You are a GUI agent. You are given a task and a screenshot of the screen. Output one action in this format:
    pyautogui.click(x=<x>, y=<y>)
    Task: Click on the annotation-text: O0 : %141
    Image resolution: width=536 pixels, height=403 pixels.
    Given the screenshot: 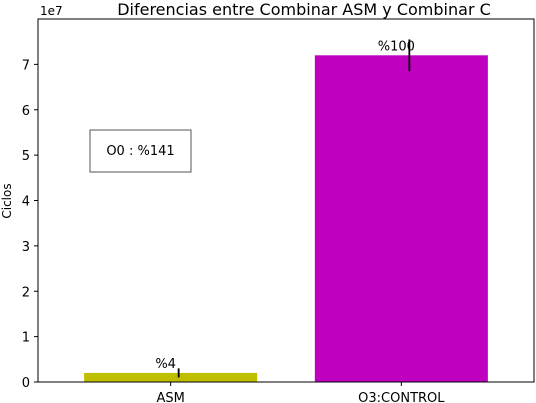 What is the action you would take?
    pyautogui.click(x=140, y=151)
    